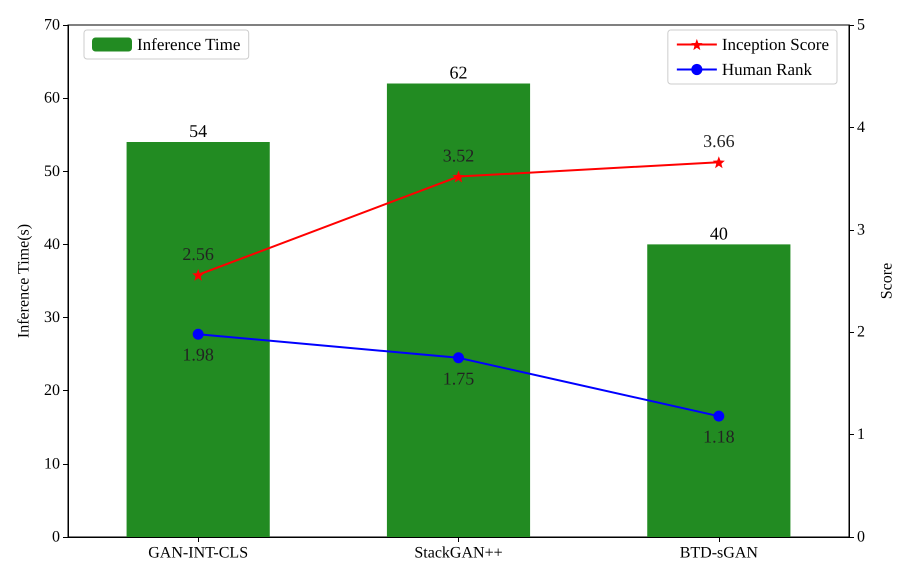 The height and width of the screenshot is (565, 905). I want to click on data-label: 1.75, so click(458, 378).